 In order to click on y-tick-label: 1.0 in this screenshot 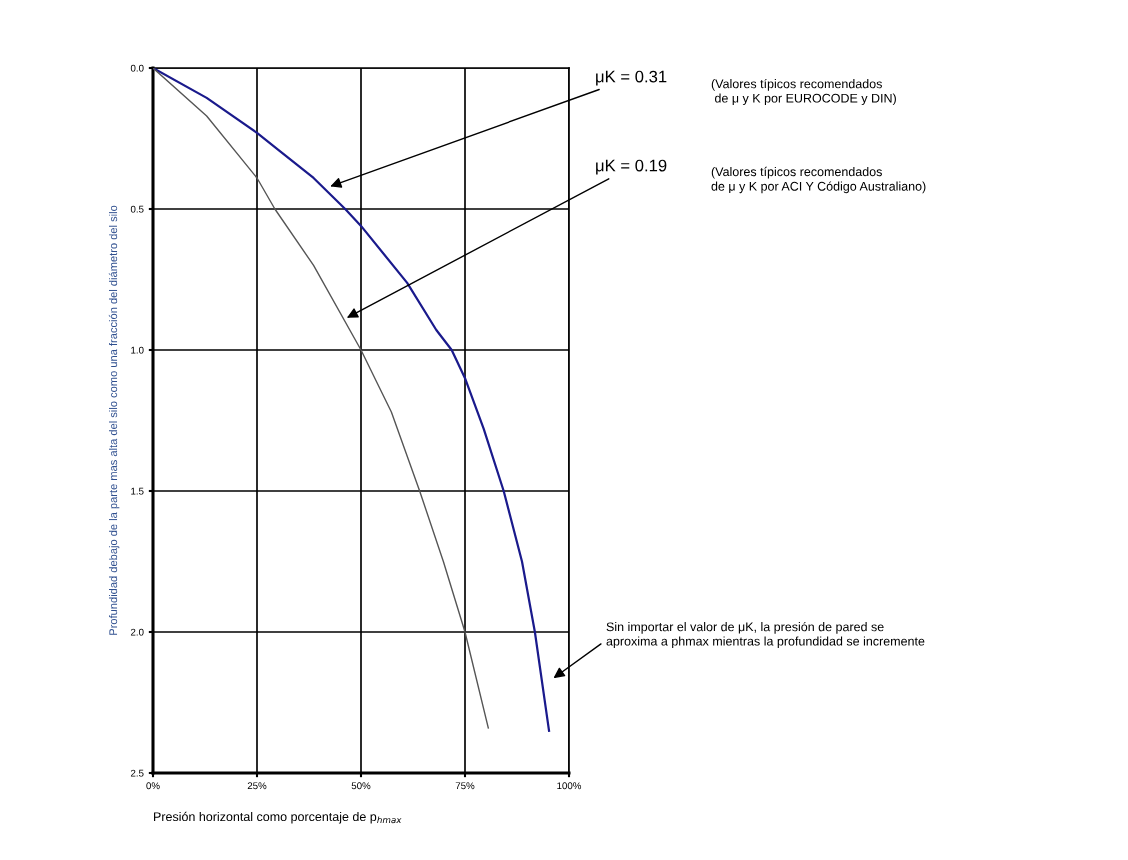, I will do `click(137, 350)`.